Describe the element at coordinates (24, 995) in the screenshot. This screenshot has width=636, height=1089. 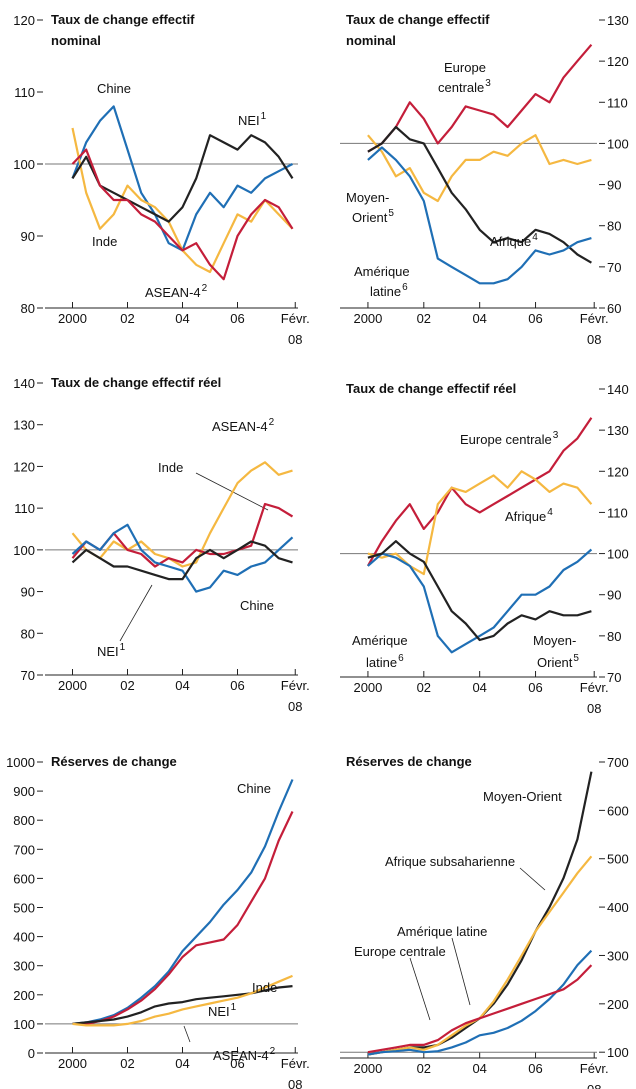
I see `y-tick-label: 200` at that location.